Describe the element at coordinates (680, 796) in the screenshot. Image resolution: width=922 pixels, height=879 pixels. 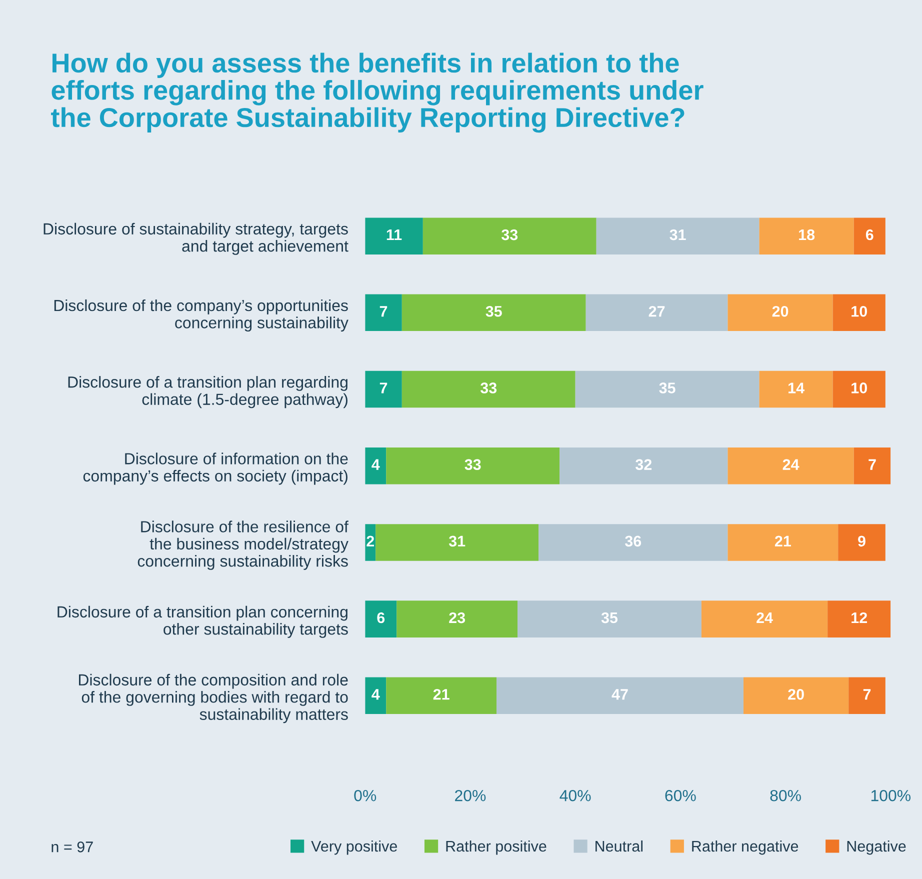
I see `x-tick-label: 60%` at that location.